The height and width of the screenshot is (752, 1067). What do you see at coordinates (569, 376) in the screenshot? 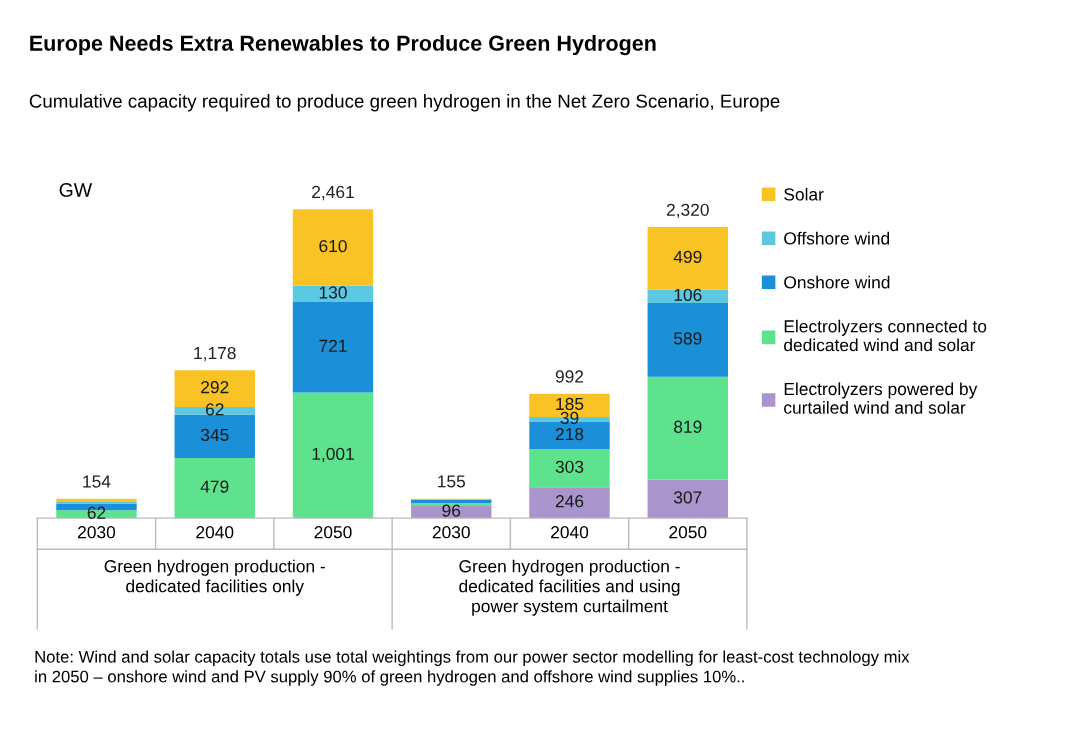
I see `total-label: 992` at bounding box center [569, 376].